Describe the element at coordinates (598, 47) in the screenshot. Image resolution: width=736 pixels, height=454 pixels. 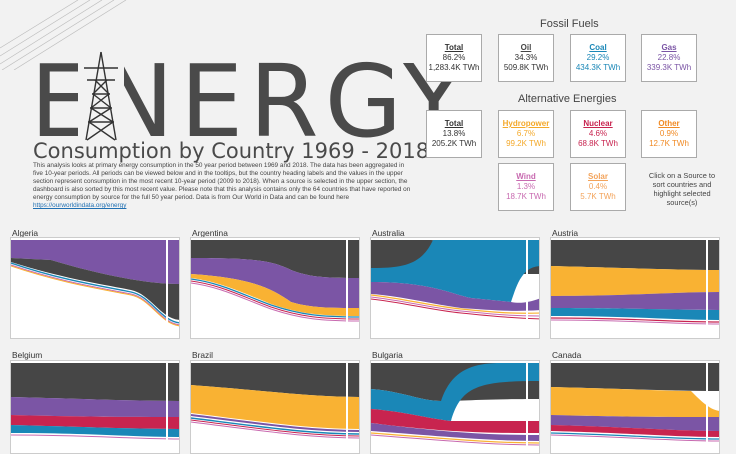
I see `card-name: Coal` at that location.